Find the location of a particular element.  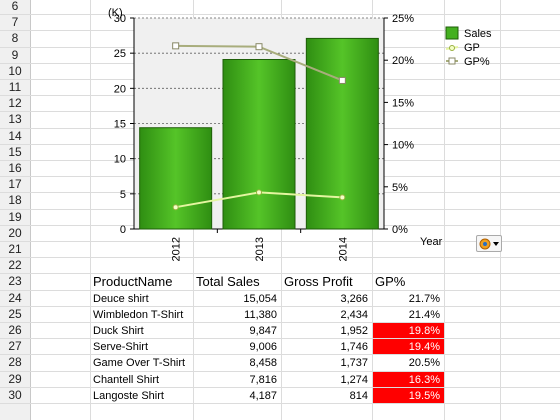

row-number: 22 is located at coordinates (15, 265).